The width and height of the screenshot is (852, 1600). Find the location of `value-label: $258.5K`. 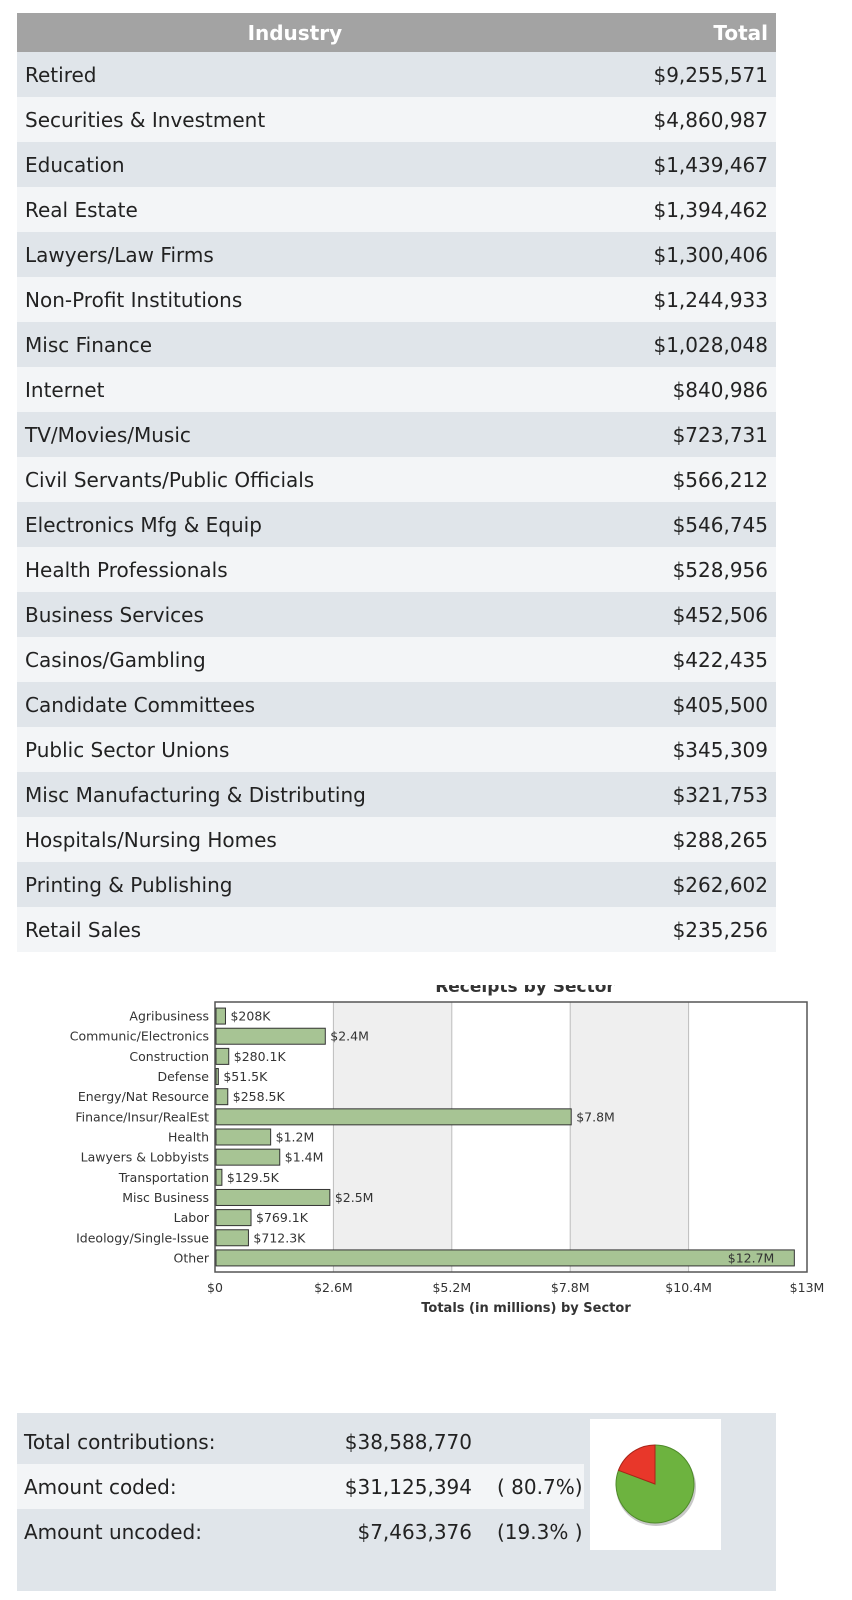

value-label: $258.5K is located at coordinates (259, 1096).